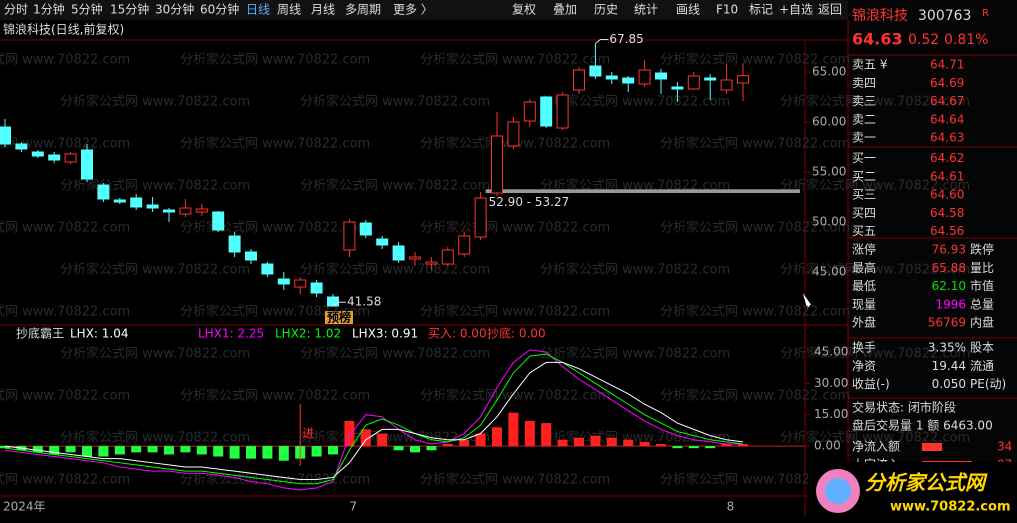  What do you see at coordinates (289, 10) in the screenshot?
I see `toolbar-item: 周线` at bounding box center [289, 10].